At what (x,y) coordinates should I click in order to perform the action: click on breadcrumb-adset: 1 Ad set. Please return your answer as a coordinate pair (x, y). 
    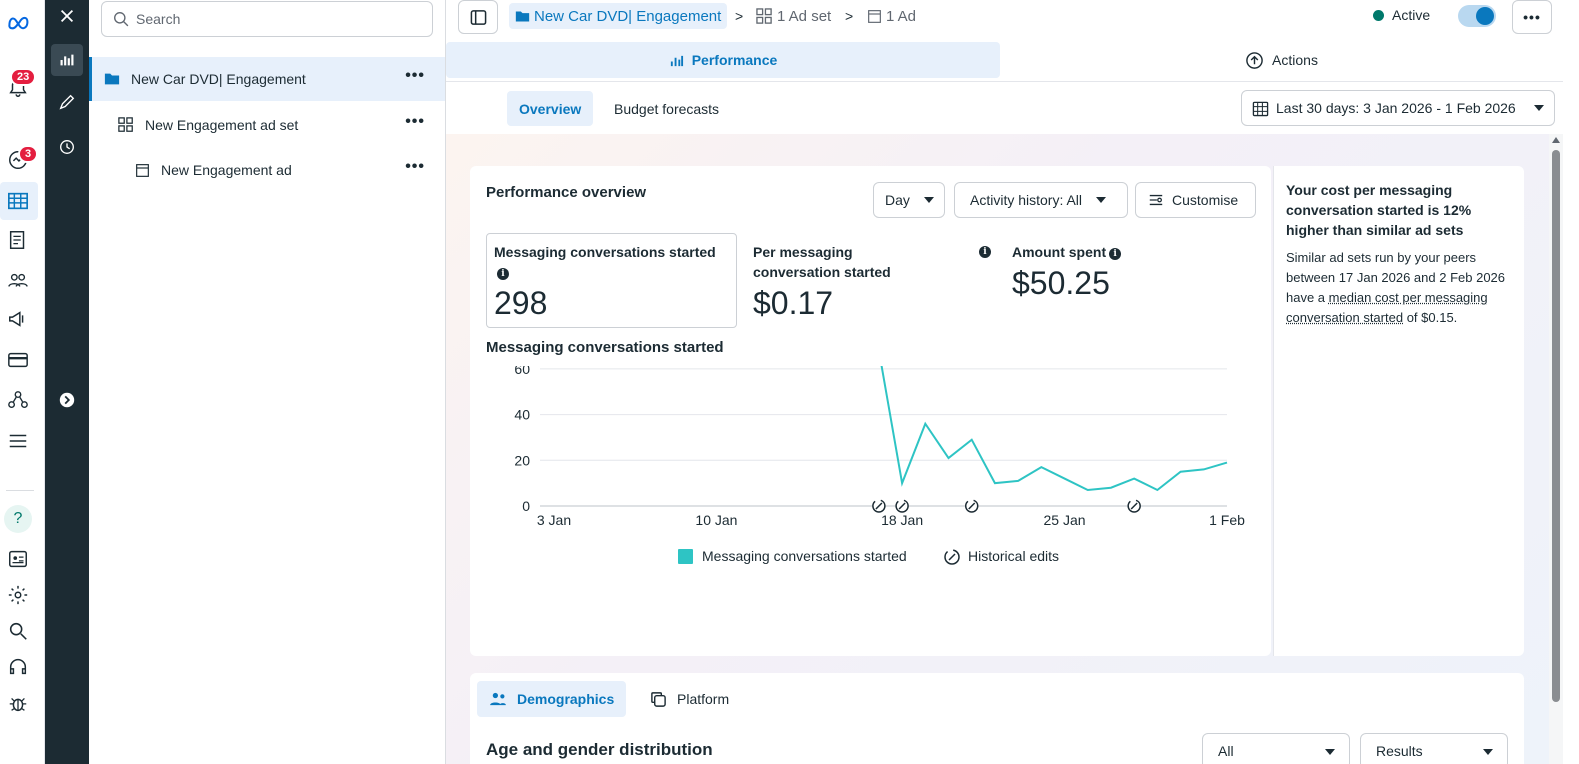
    Looking at the image, I should click on (793, 16).